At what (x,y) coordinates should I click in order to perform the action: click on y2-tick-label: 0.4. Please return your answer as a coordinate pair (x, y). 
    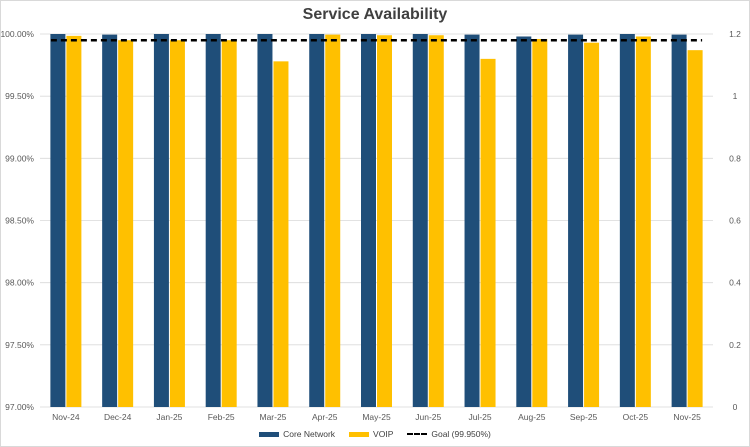
    Looking at the image, I should click on (735, 283).